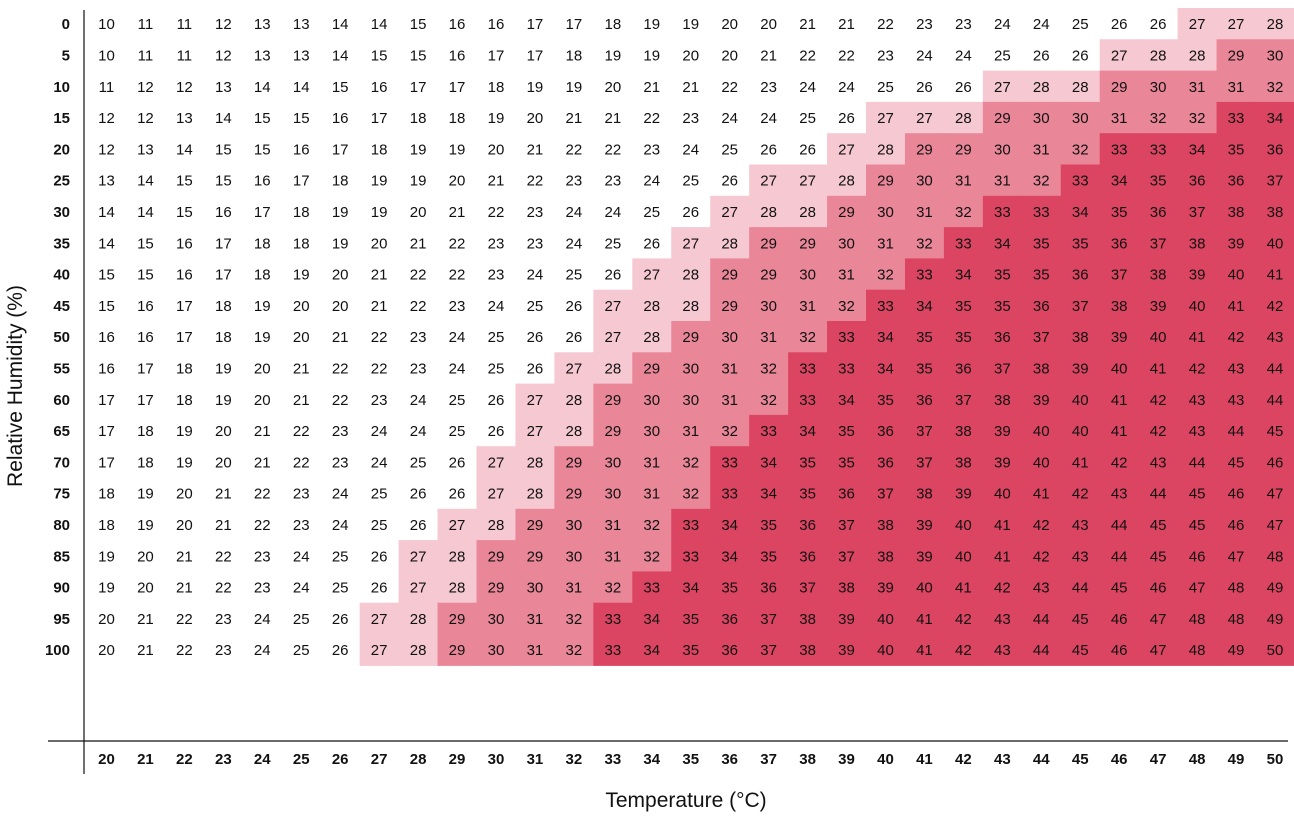  Describe the element at coordinates (61, 87) in the screenshot. I see `y-tick-label: 10` at that location.